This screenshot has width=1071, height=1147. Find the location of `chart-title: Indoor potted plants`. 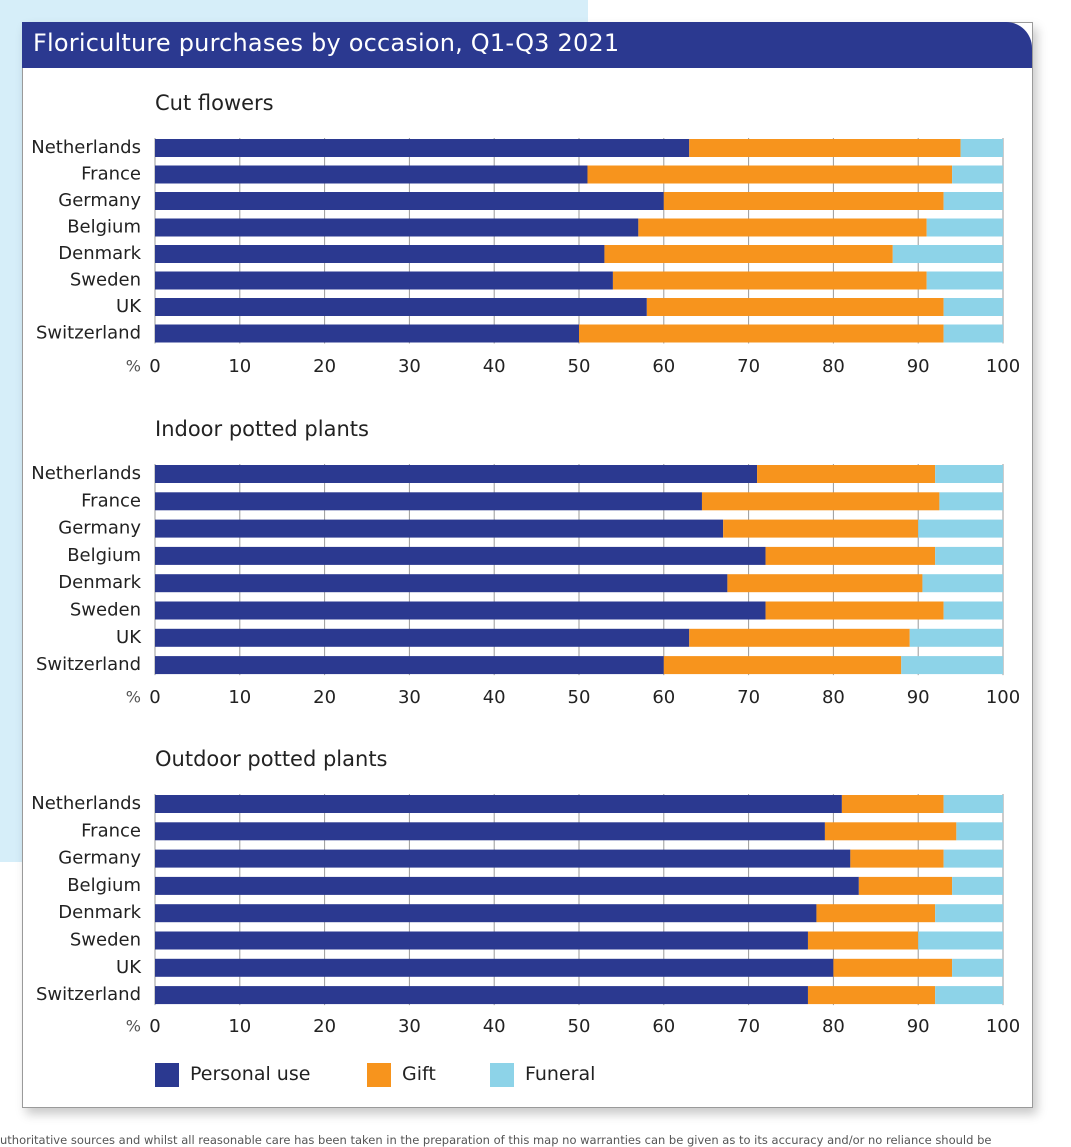

chart-title: Indoor potted plants is located at coordinates (262, 429).